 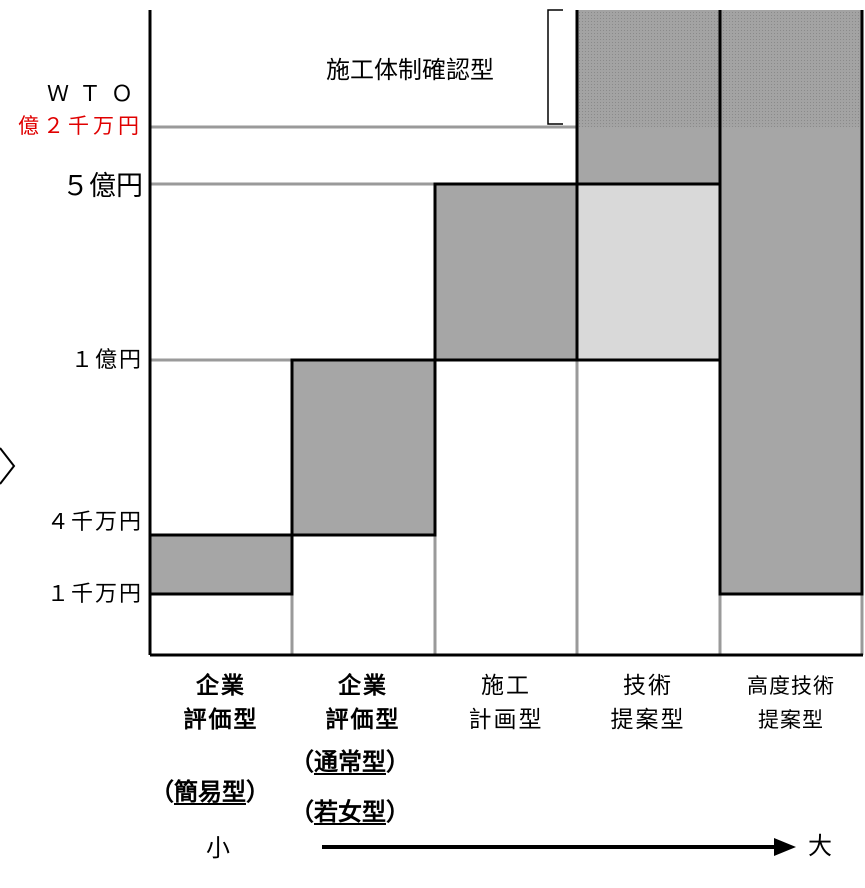 What do you see at coordinates (8, 466) in the screenshot?
I see `left-chevron` at bounding box center [8, 466].